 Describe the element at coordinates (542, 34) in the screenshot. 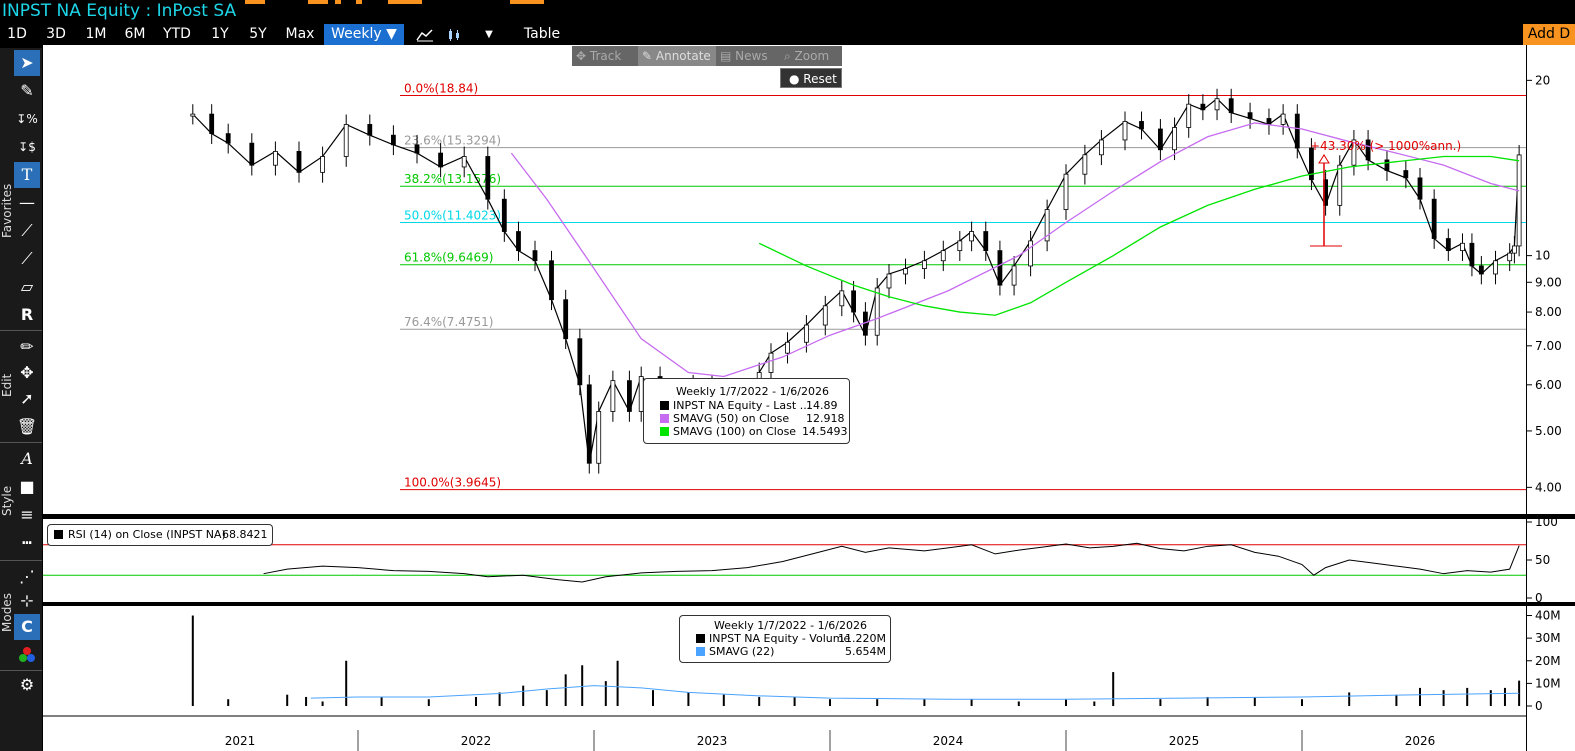

I see `table-button: Table` at that location.